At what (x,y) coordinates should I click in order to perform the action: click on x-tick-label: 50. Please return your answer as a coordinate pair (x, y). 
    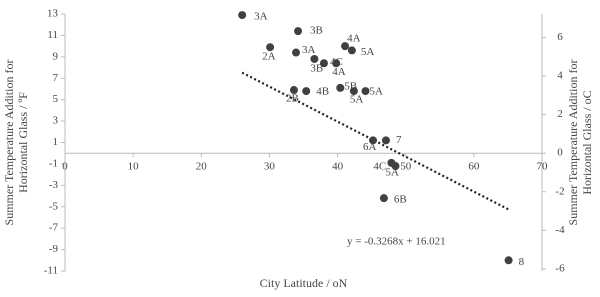
    Looking at the image, I should click on (406, 167).